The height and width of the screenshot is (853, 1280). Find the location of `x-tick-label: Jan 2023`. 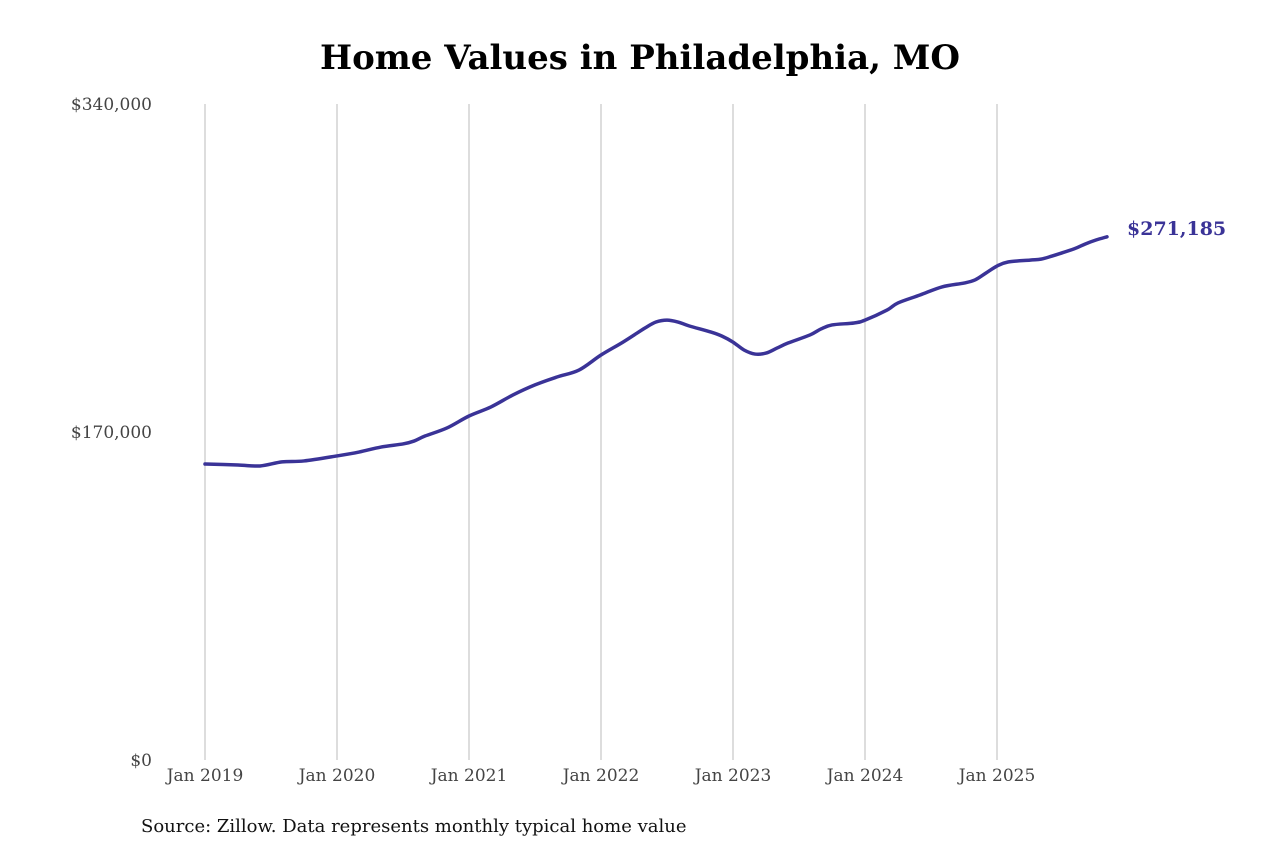

x-tick-label: Jan 2023 is located at coordinates (732, 776).